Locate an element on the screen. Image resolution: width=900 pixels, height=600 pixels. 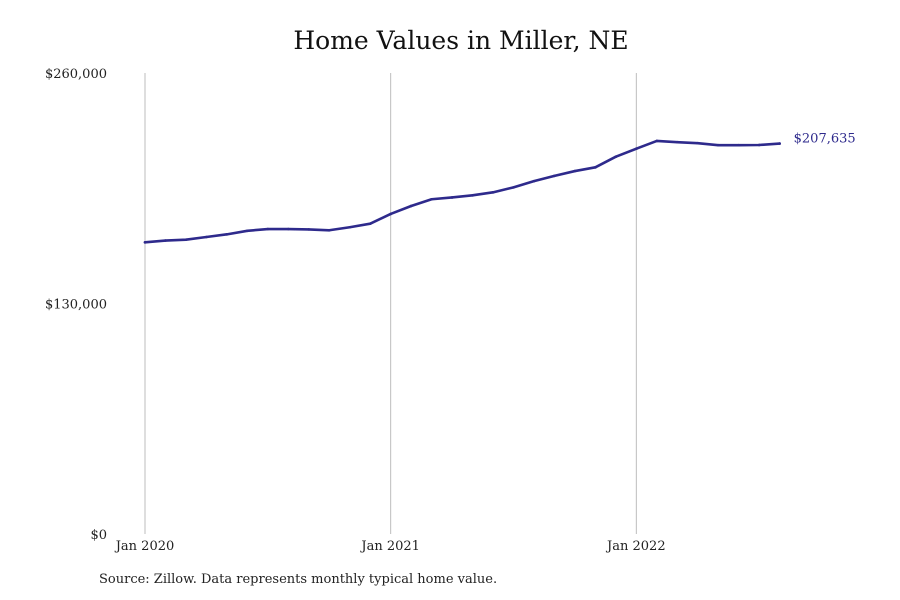
y-tick-label: $260,000 is located at coordinates (76, 74).